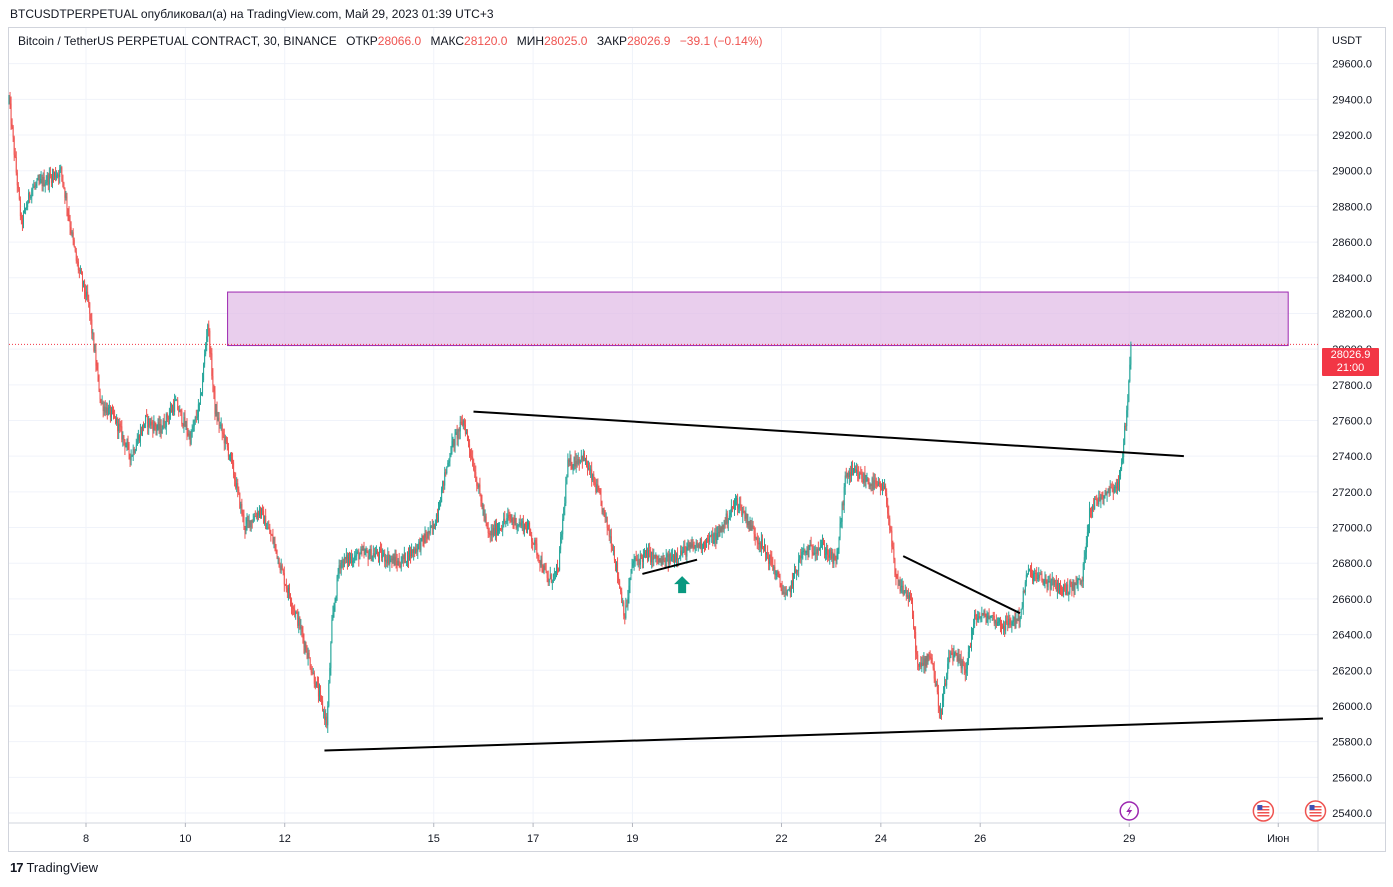  Describe the element at coordinates (1352, 457) in the screenshot. I see `y-tick-label: 27400.0` at that location.